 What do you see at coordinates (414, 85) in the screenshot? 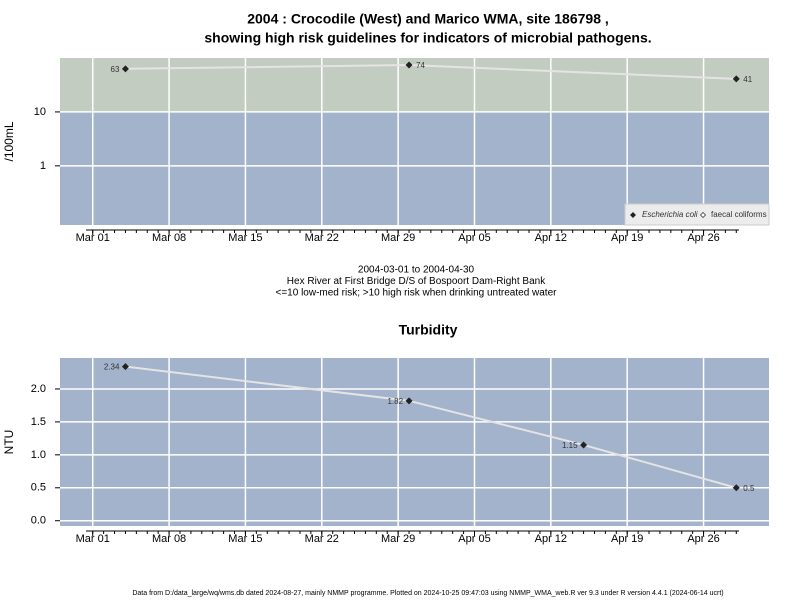
I see `high-risk-zone` at bounding box center [414, 85].